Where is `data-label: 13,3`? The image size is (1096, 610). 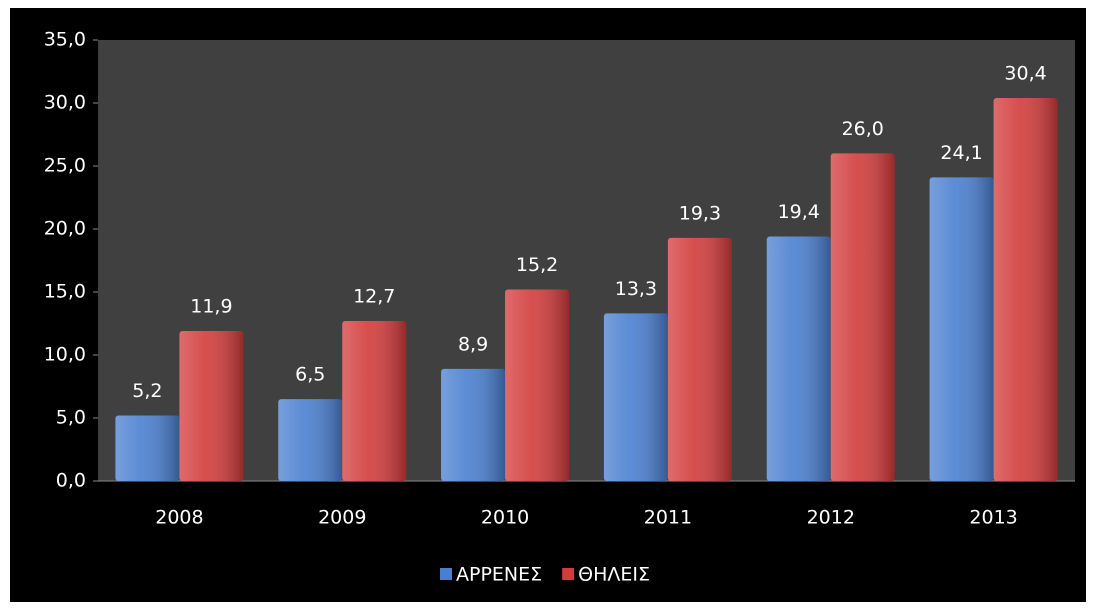
data-label: 13,3 is located at coordinates (636, 289).